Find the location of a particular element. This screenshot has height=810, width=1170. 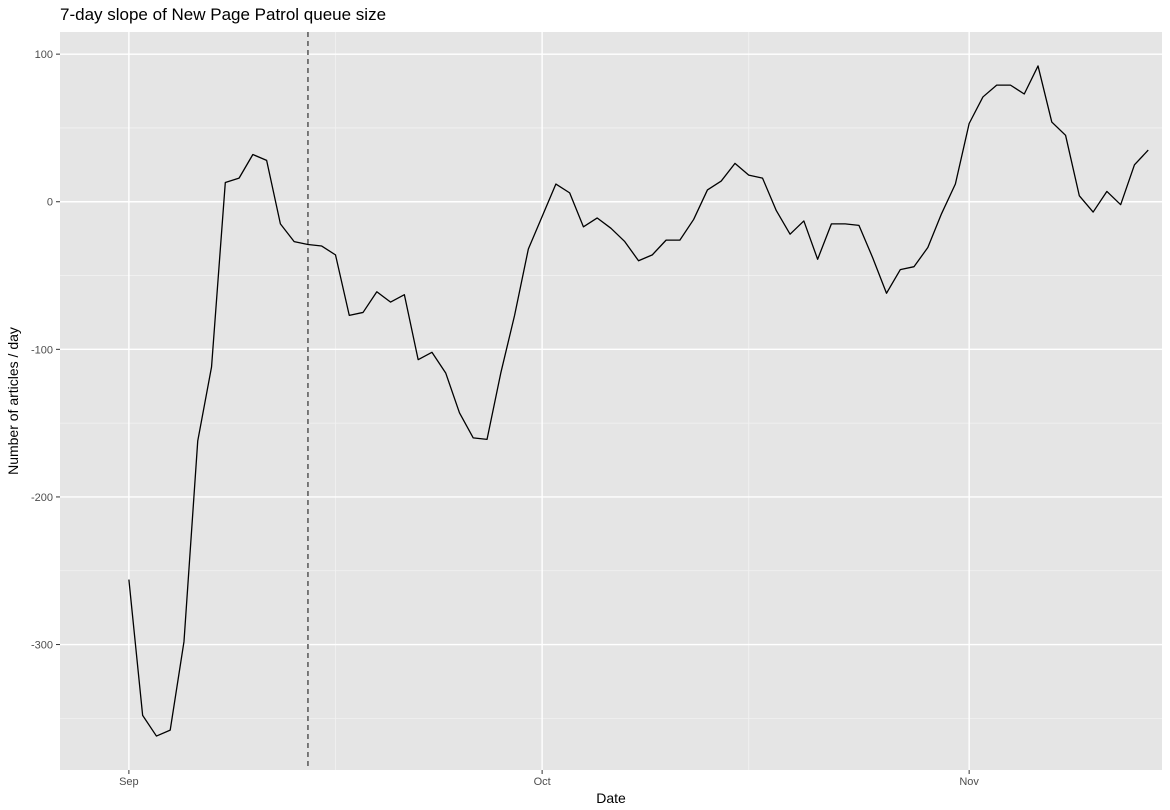

y-axis-title: Number of articles / day is located at coordinates (13, 401).